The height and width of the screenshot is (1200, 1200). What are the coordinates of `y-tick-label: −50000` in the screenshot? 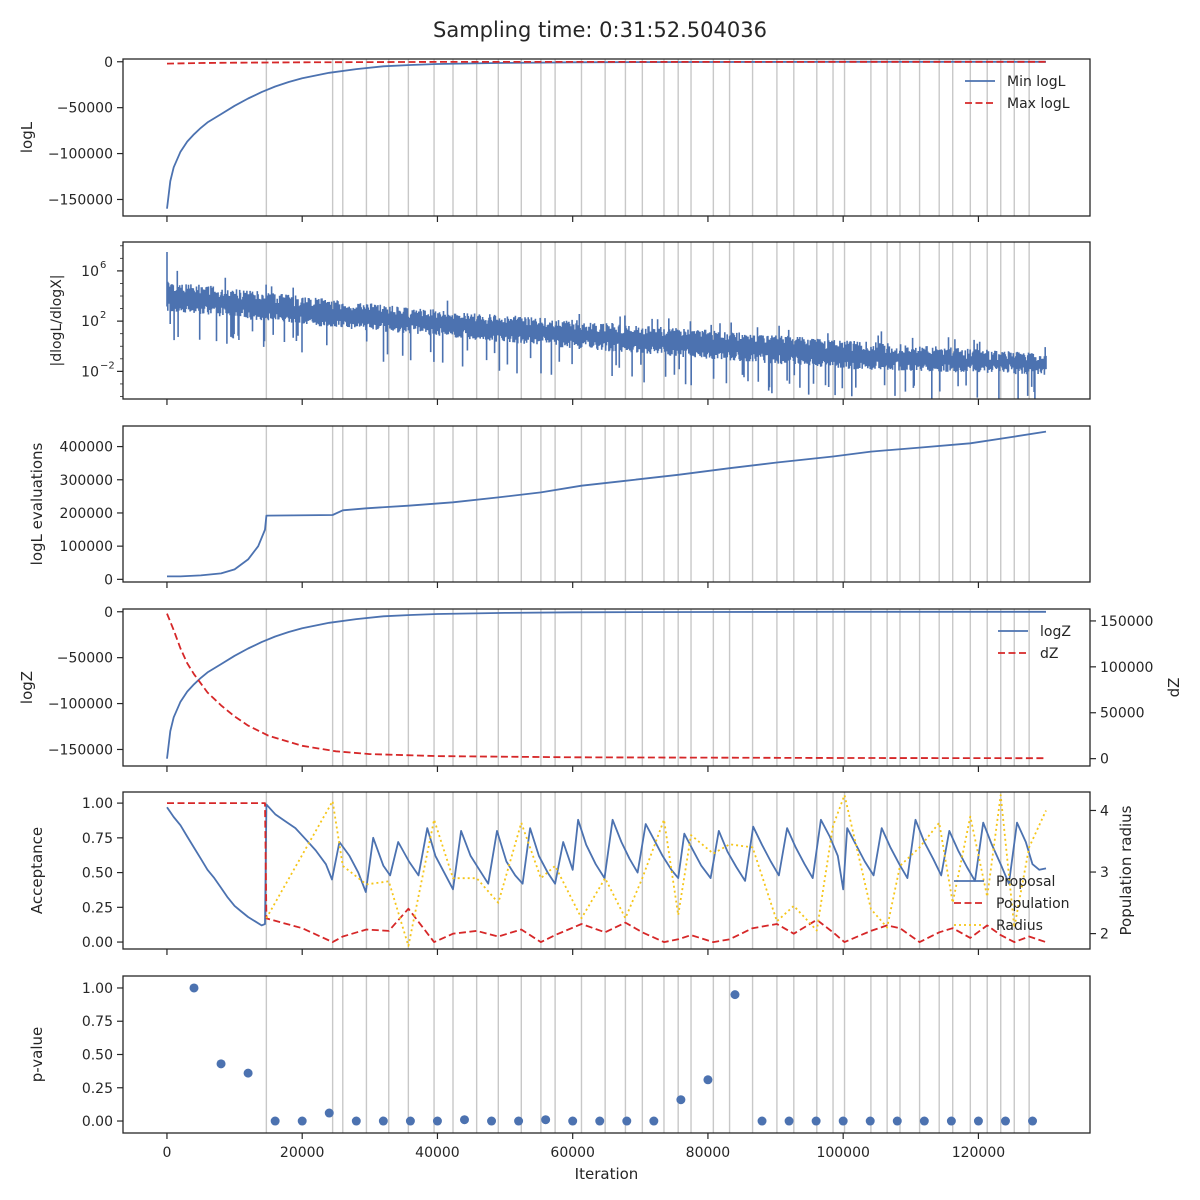 It's located at (85, 109).